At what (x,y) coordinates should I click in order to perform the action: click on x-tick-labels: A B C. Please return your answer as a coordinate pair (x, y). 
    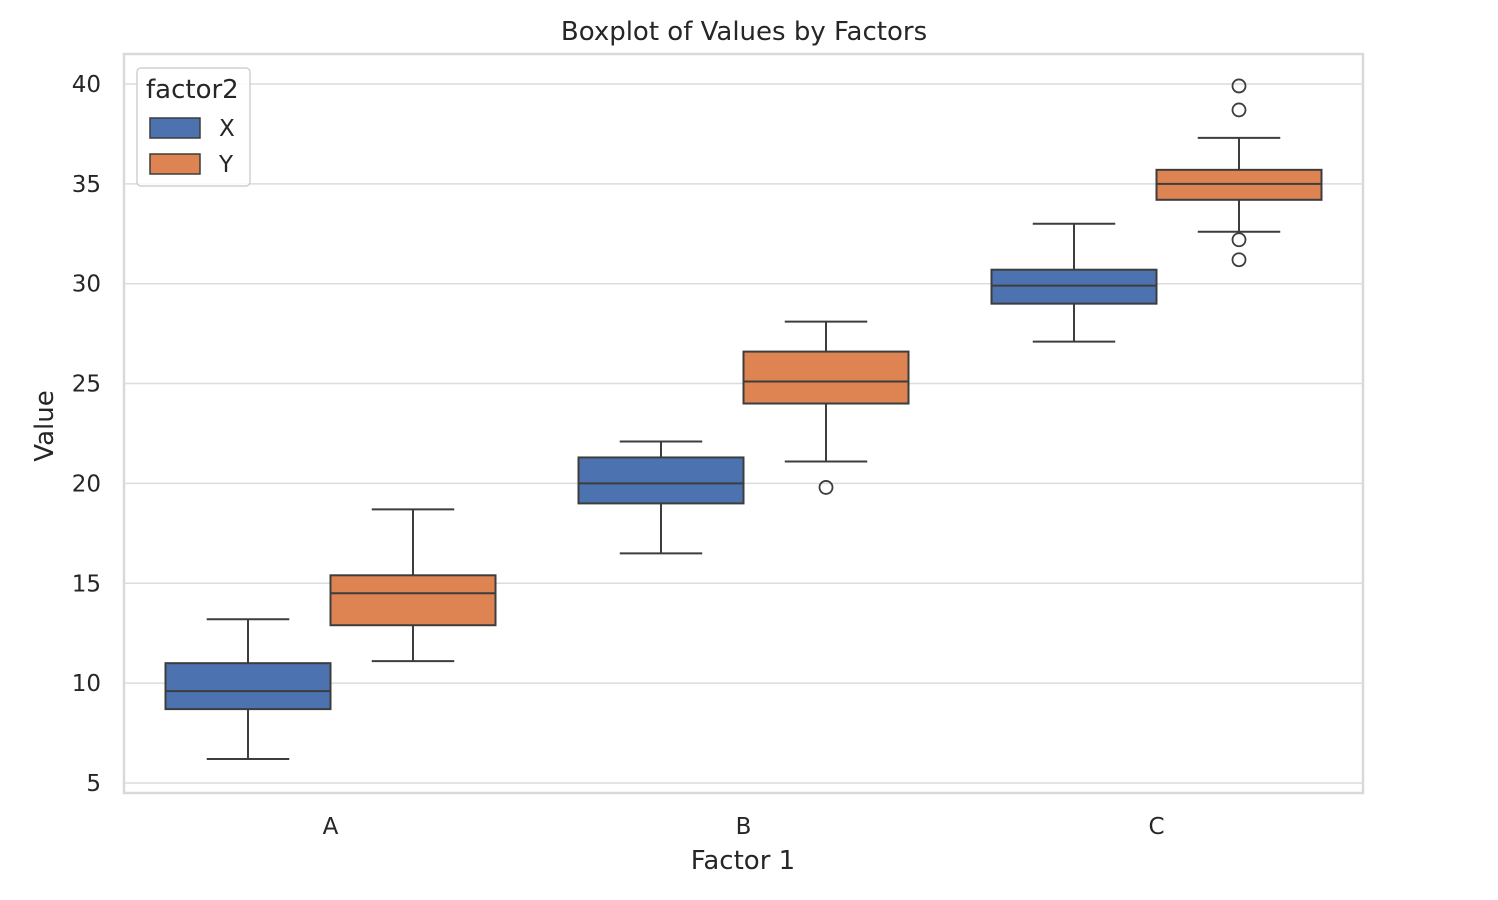
    Looking at the image, I should click on (744, 827).